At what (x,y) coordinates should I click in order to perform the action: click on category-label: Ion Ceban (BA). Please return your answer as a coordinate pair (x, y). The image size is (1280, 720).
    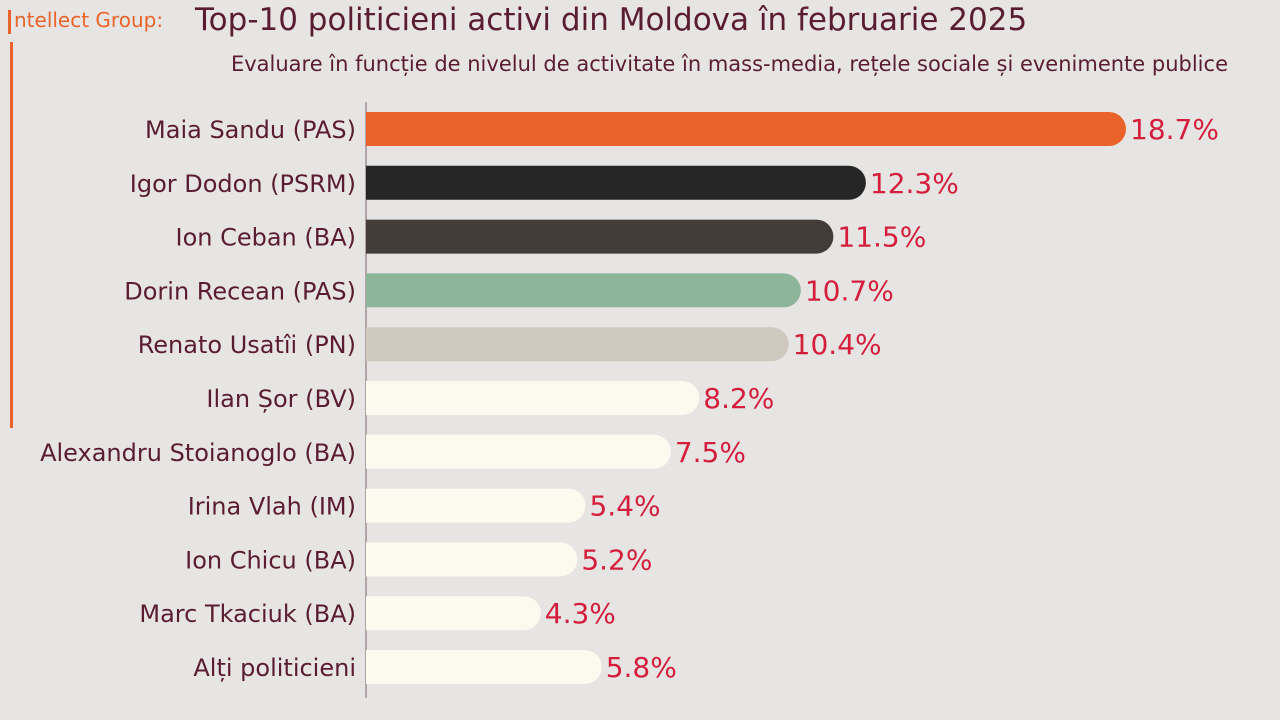
    Looking at the image, I should click on (265, 238).